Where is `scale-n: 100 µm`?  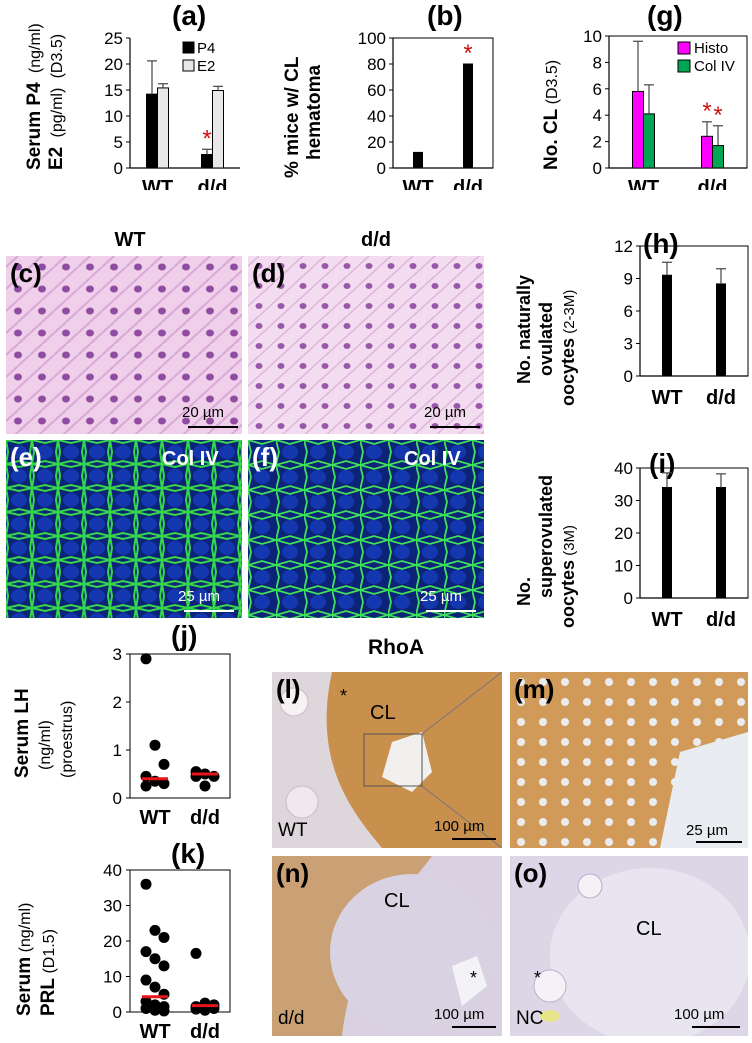
scale-n: 100 µm is located at coordinates (459, 1014).